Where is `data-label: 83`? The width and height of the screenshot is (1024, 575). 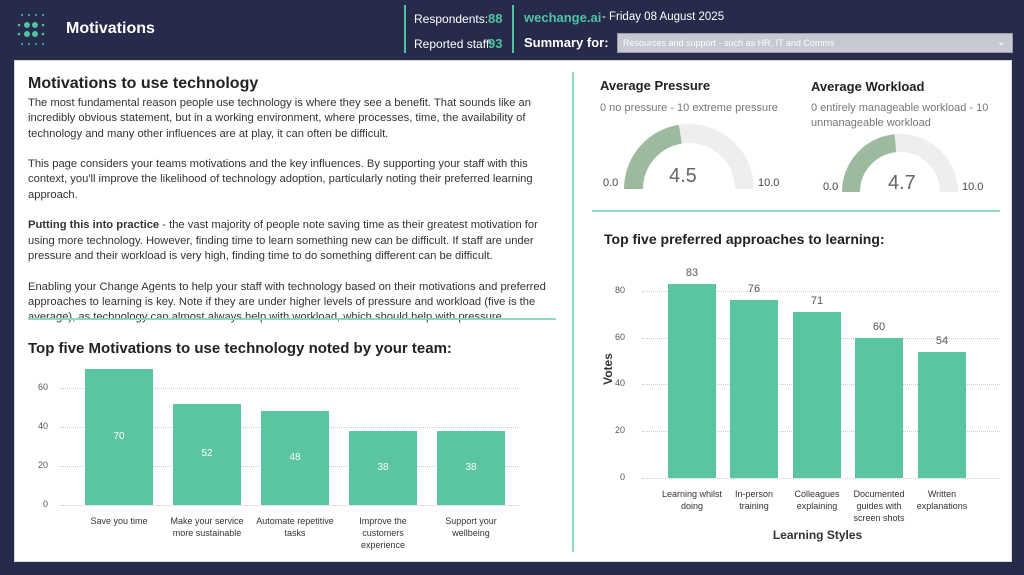
data-label: 83 is located at coordinates (692, 272).